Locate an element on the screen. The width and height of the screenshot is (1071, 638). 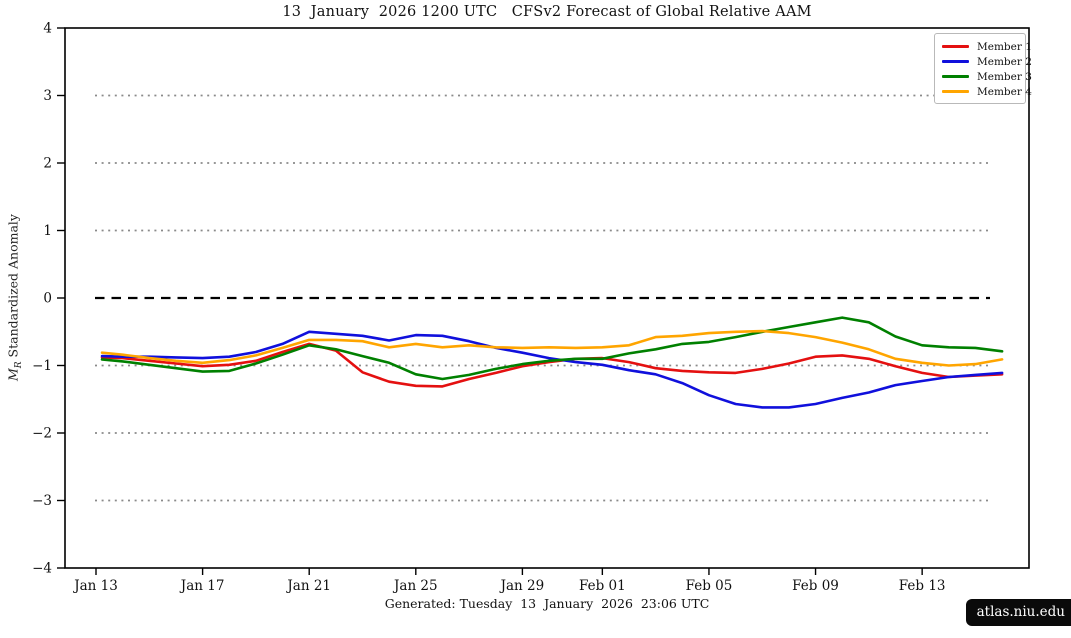
x-tick-label: Jan 21 is located at coordinates (308, 586).